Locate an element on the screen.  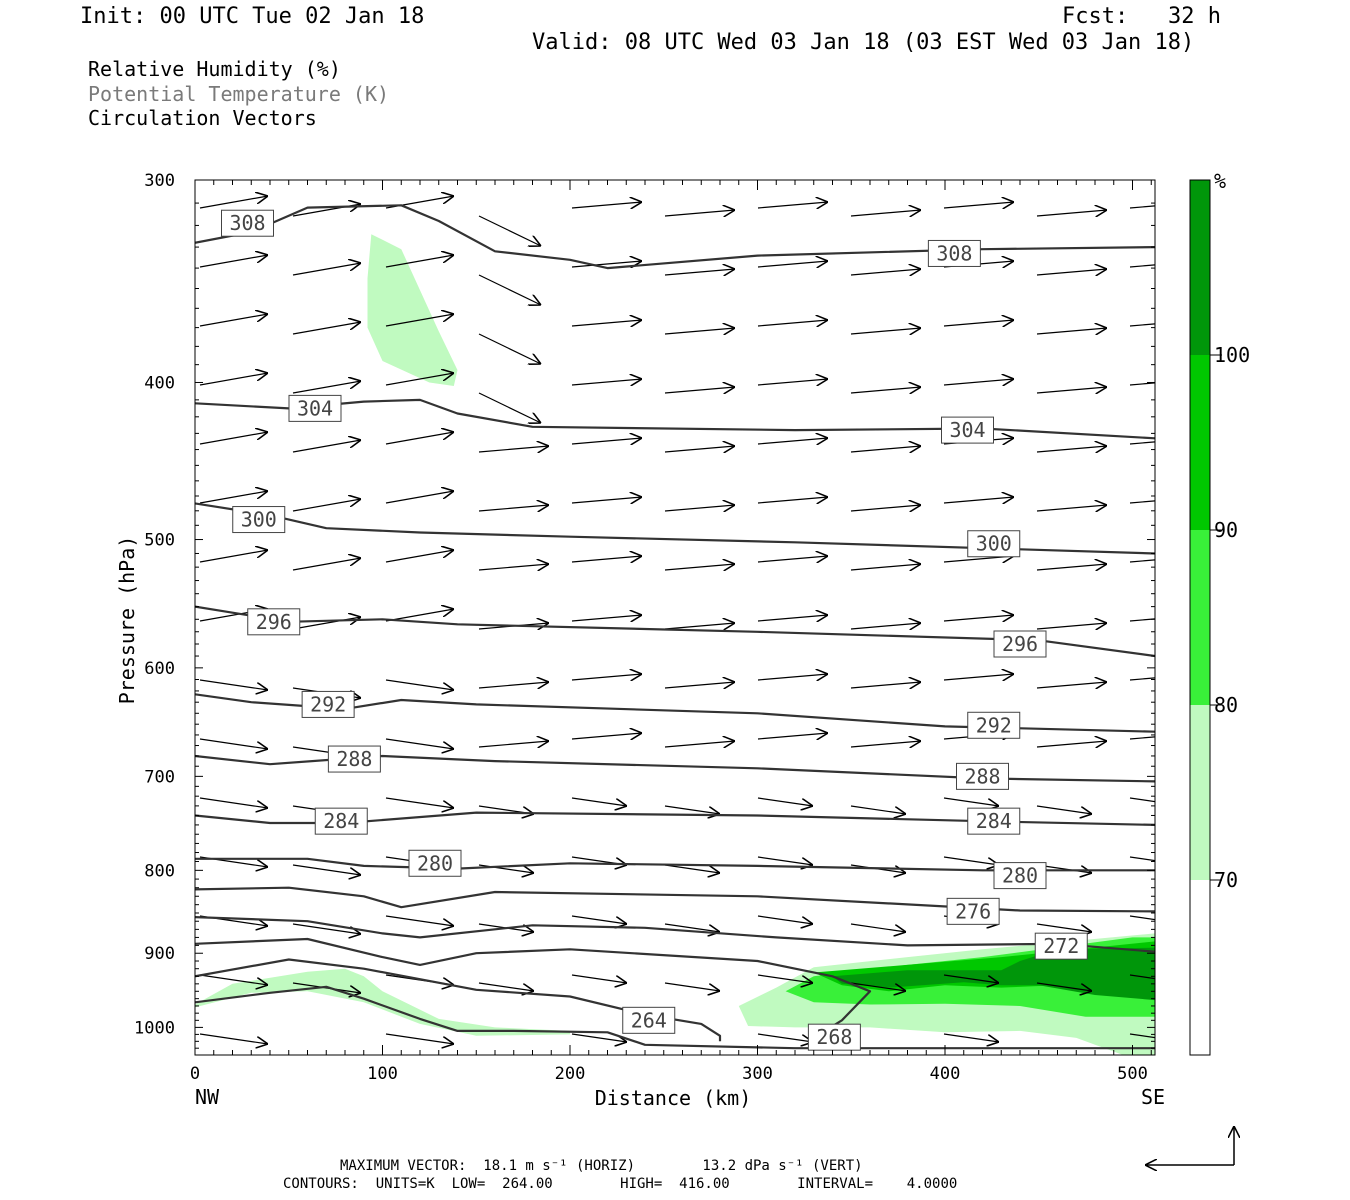
x-tick-label: 400 is located at coordinates (945, 1074).